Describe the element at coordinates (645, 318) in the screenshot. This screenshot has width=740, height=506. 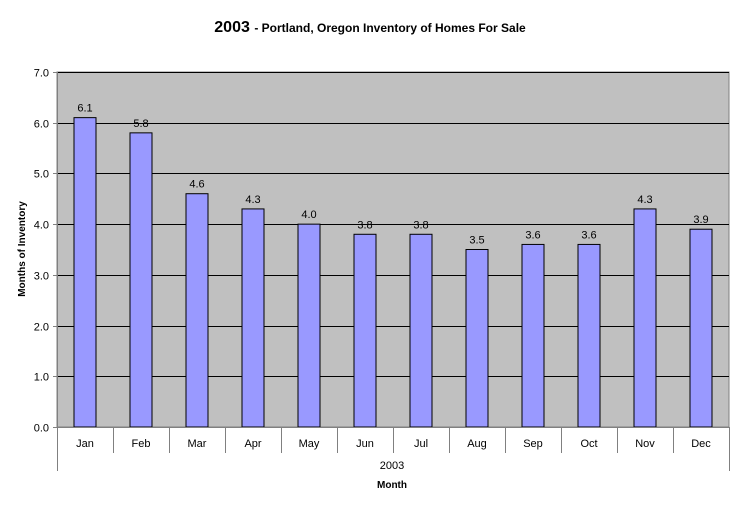
I see `bar-nov` at that location.